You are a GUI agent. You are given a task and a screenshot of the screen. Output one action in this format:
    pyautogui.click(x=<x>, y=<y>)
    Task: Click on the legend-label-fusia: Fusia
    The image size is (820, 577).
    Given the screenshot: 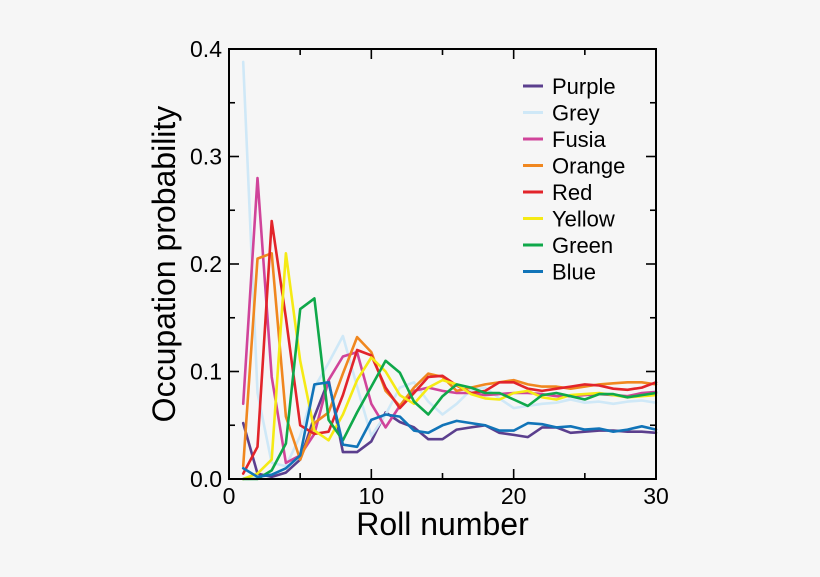 What is the action you would take?
    pyautogui.click(x=579, y=139)
    